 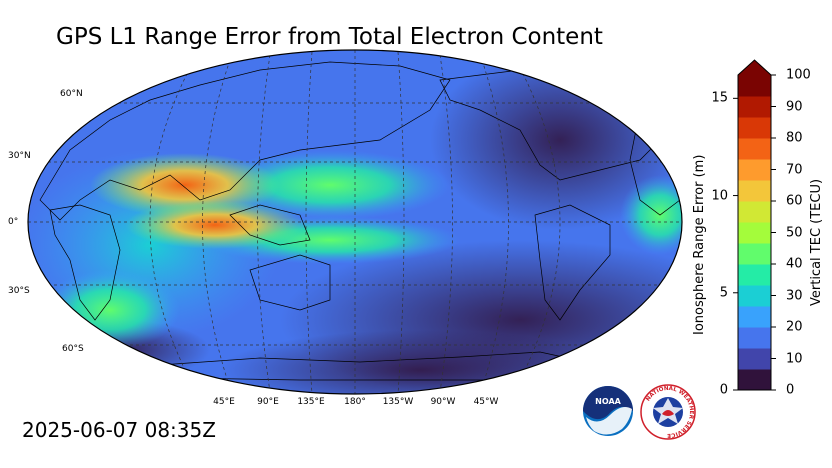 What do you see at coordinates (794, 106) in the screenshot?
I see `colorbar-right-tick-label: 90` at bounding box center [794, 106].